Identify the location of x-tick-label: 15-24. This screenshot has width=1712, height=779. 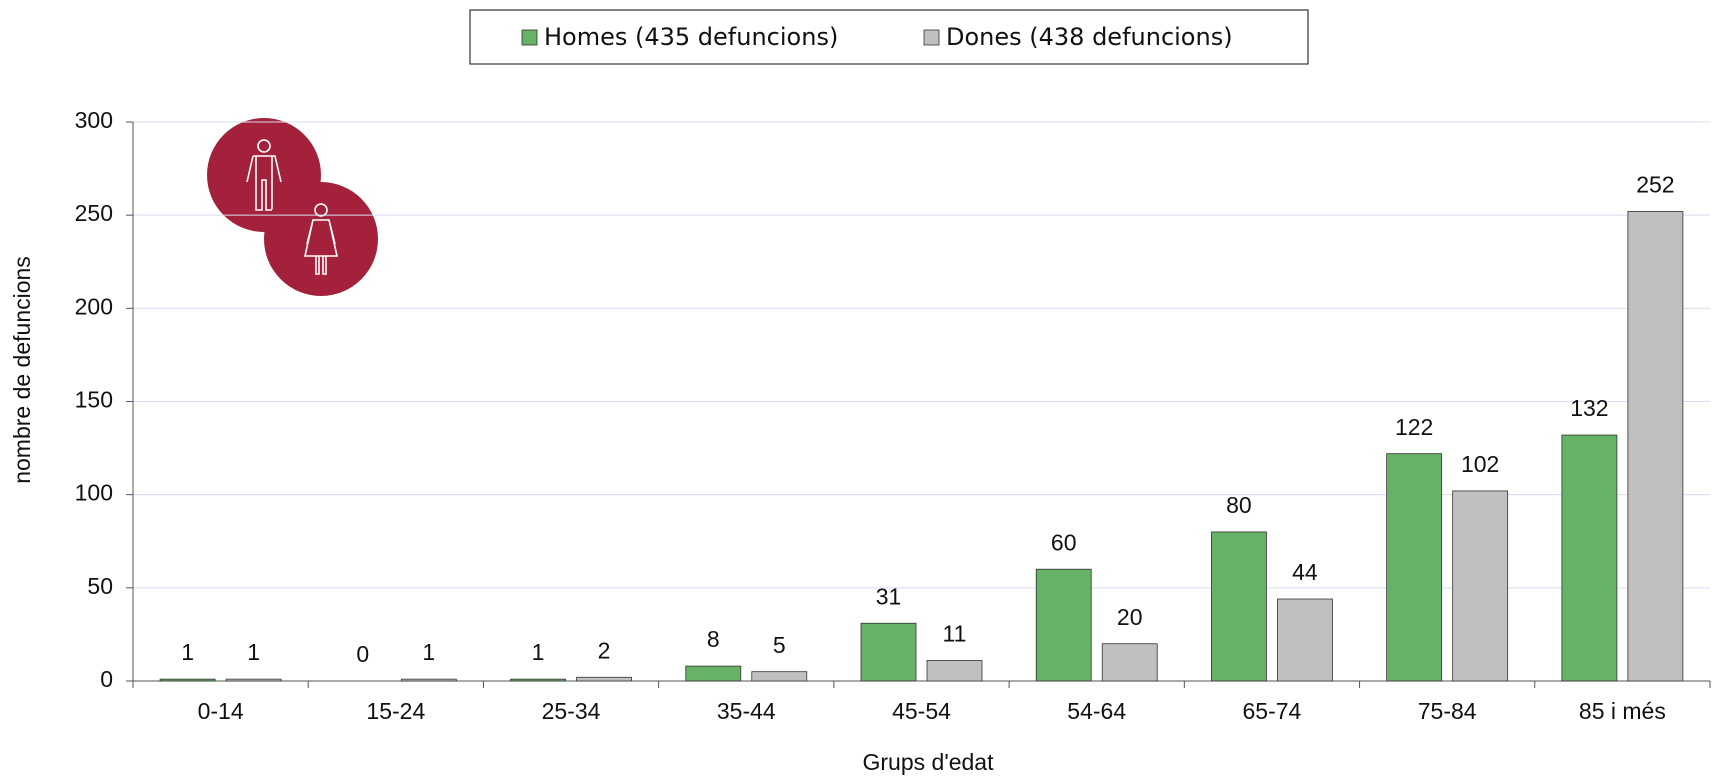
(395, 711).